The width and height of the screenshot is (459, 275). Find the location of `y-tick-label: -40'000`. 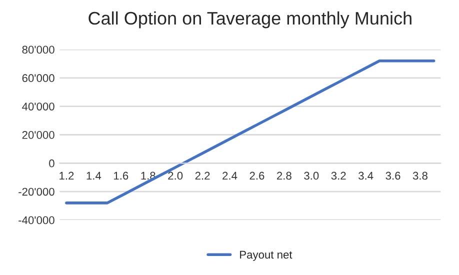

y-tick-label: -40'000 is located at coordinates (36, 220).